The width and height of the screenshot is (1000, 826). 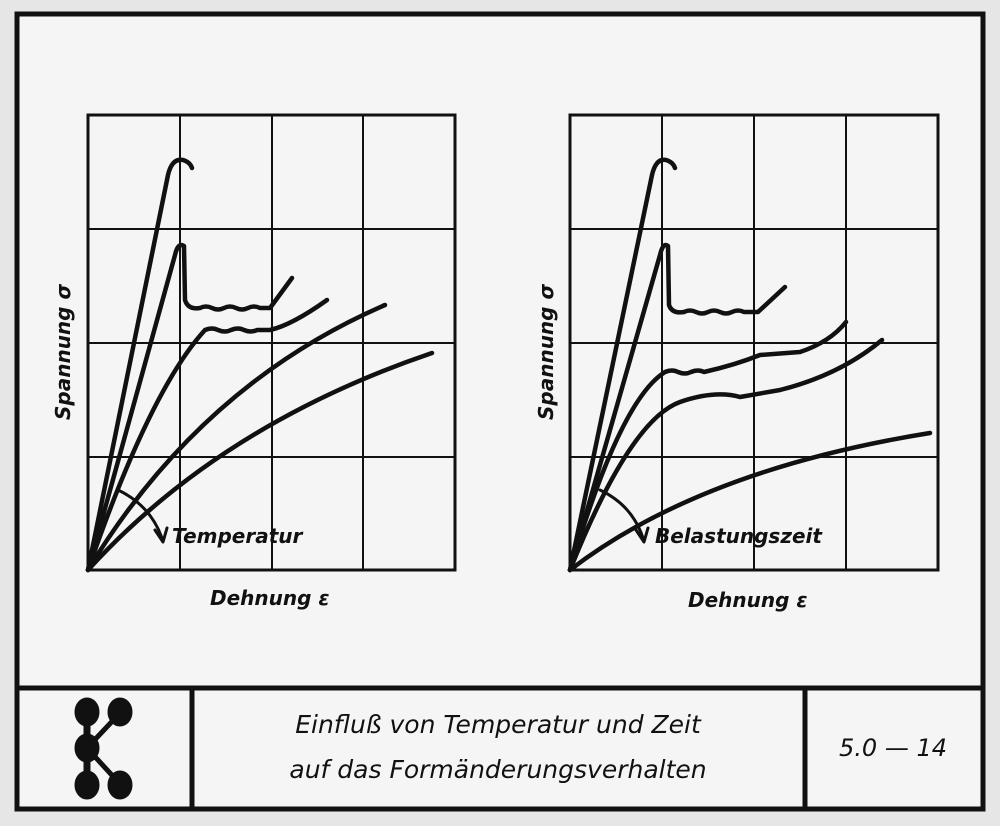 What do you see at coordinates (739, 536) in the screenshot?
I see `arrow-label: Belastungszeit` at bounding box center [739, 536].